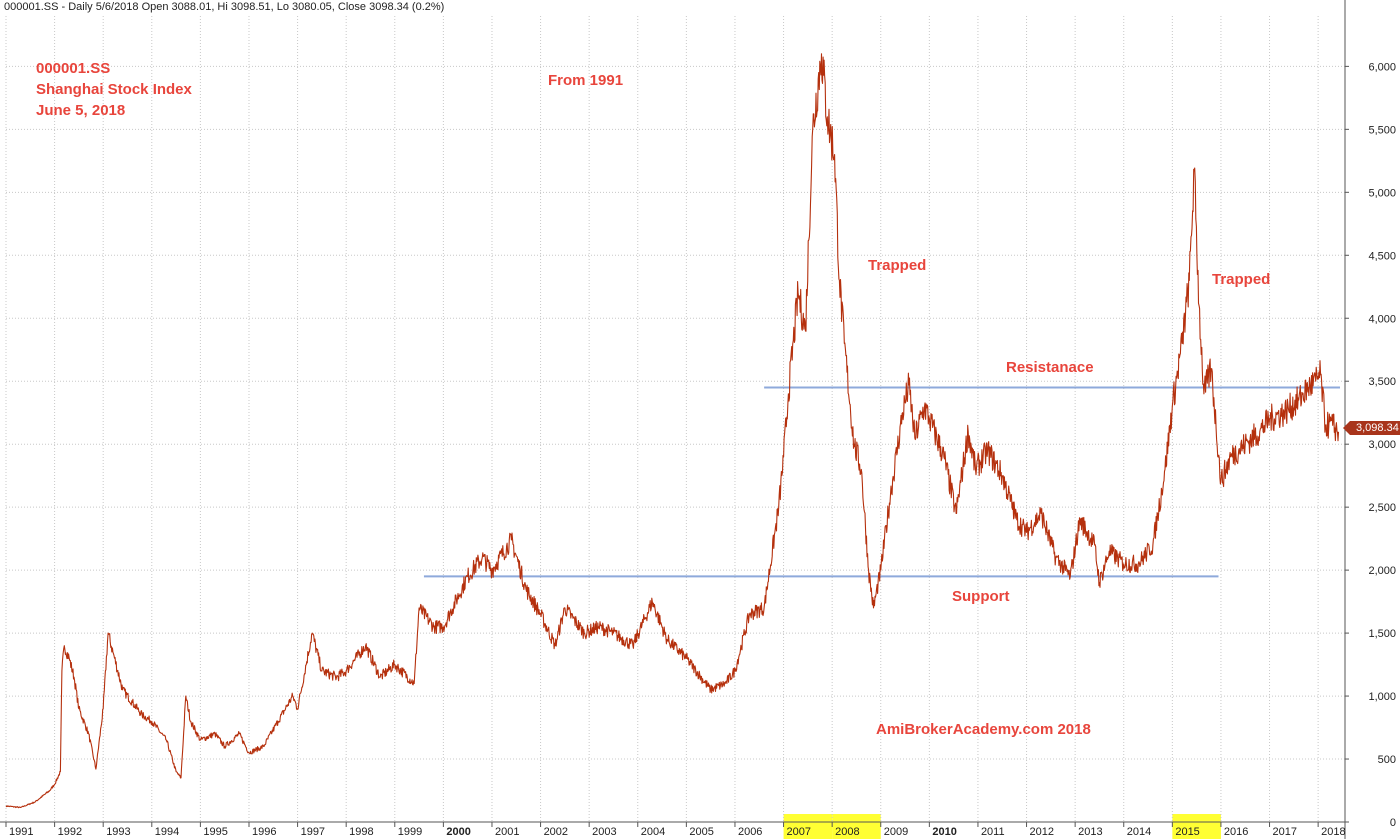 Image resolution: width=1400 pixels, height=839 pixels. Describe the element at coordinates (799, 832) in the screenshot. I see `x-tick-label-2007: 2007` at that location.